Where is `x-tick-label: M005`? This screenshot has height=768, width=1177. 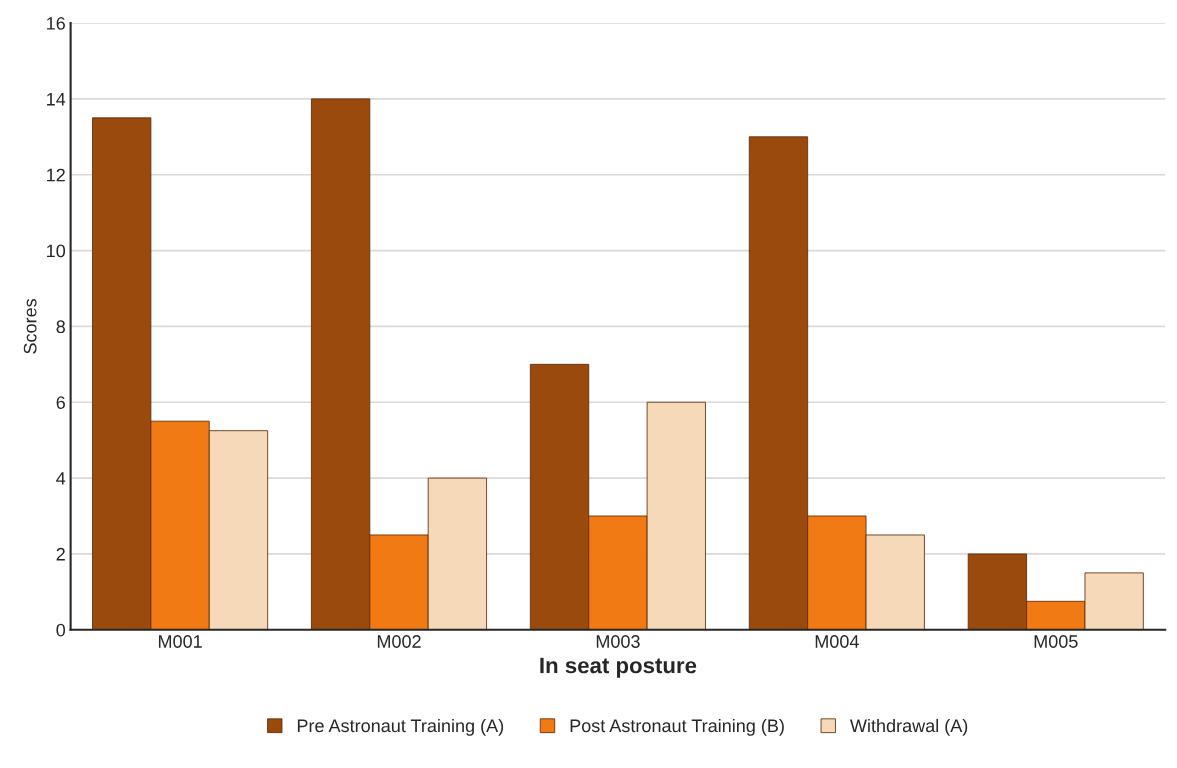 x-tick-label: M005 is located at coordinates (1056, 641).